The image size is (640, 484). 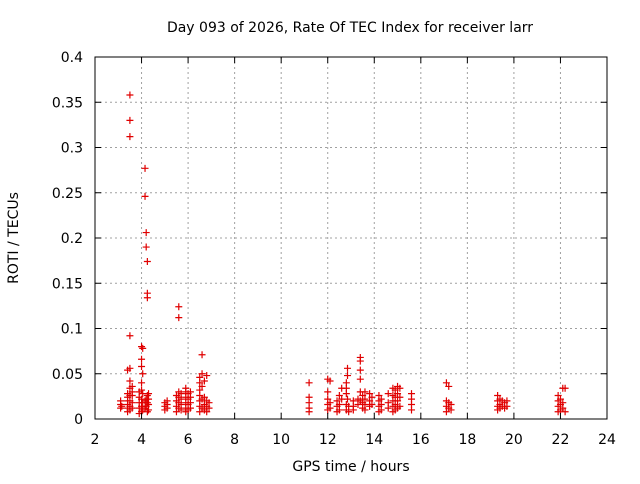 I want to click on y-axis-label: ROTI / TECUs, so click(x=14, y=238).